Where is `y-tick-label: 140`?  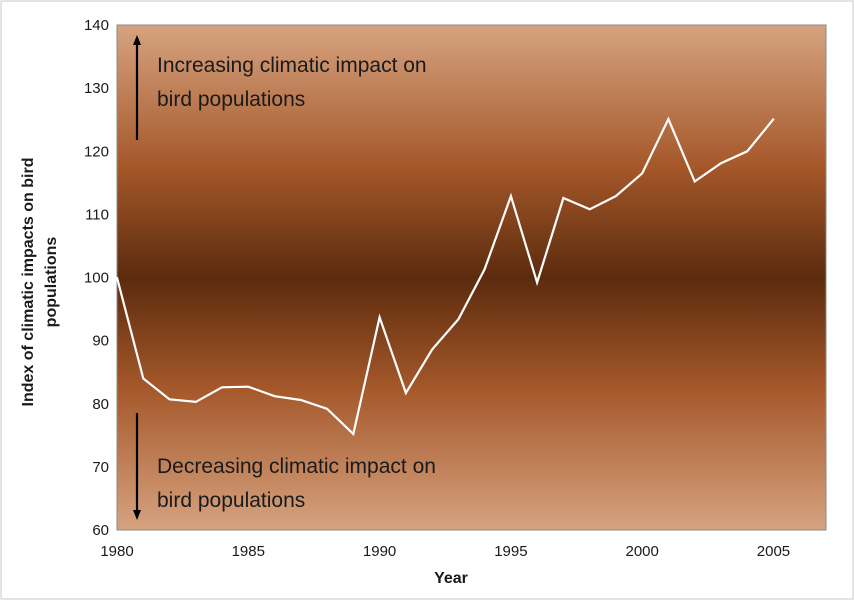 y-tick-label: 140 is located at coordinates (96, 25).